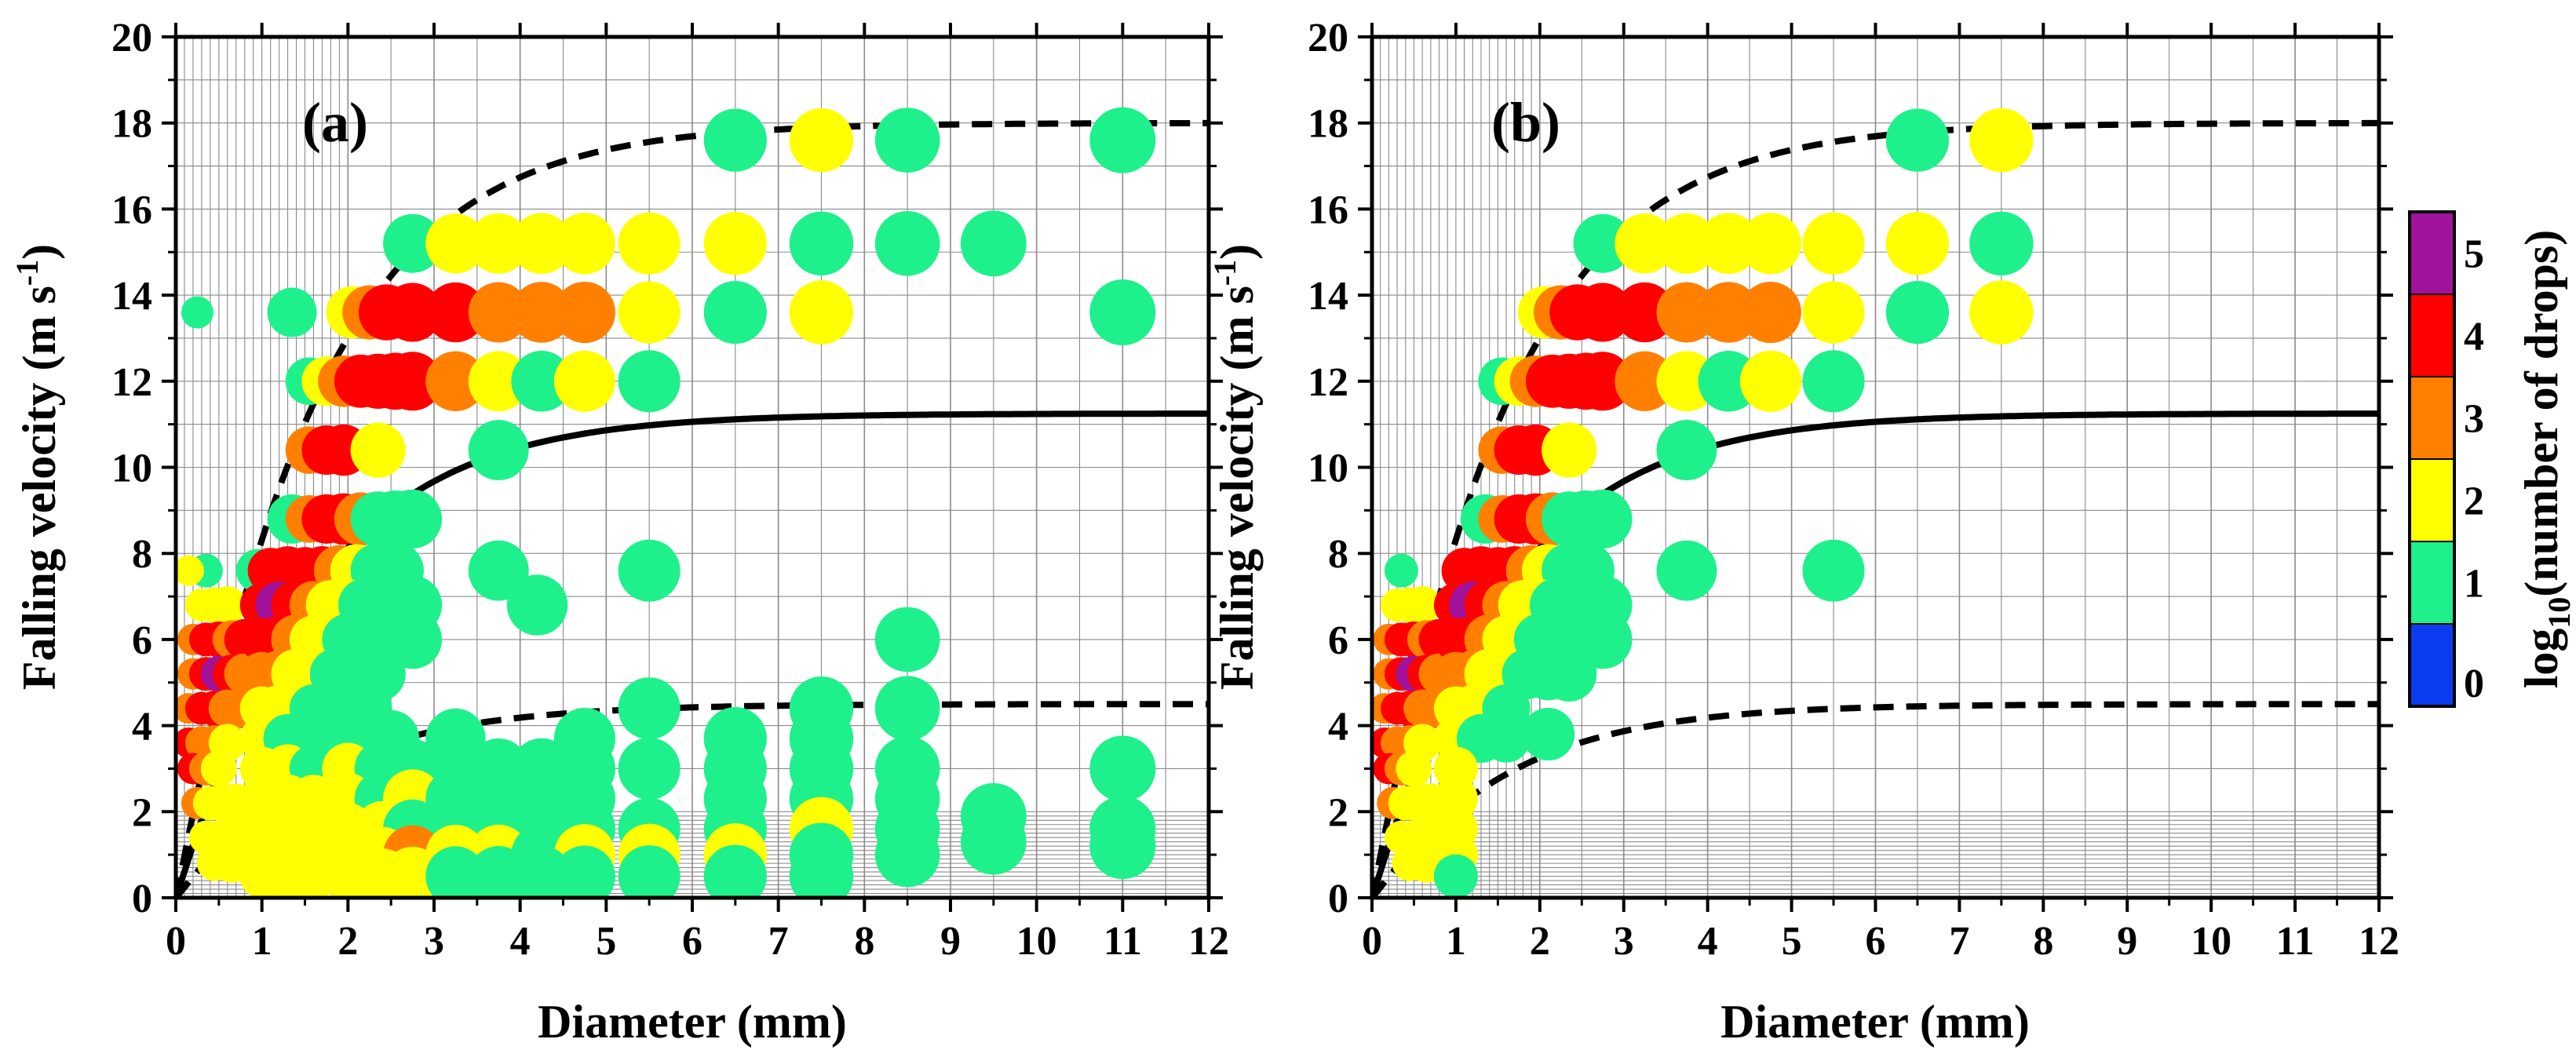 This screenshot has width=2576, height=1061. What do you see at coordinates (1123, 942) in the screenshot?
I see `x-tick-label: 11` at bounding box center [1123, 942].